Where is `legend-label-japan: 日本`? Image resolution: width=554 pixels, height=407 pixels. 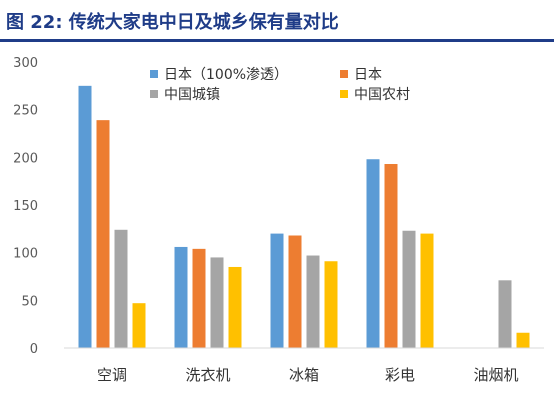
legend-label-japan: 日本 is located at coordinates (368, 75).